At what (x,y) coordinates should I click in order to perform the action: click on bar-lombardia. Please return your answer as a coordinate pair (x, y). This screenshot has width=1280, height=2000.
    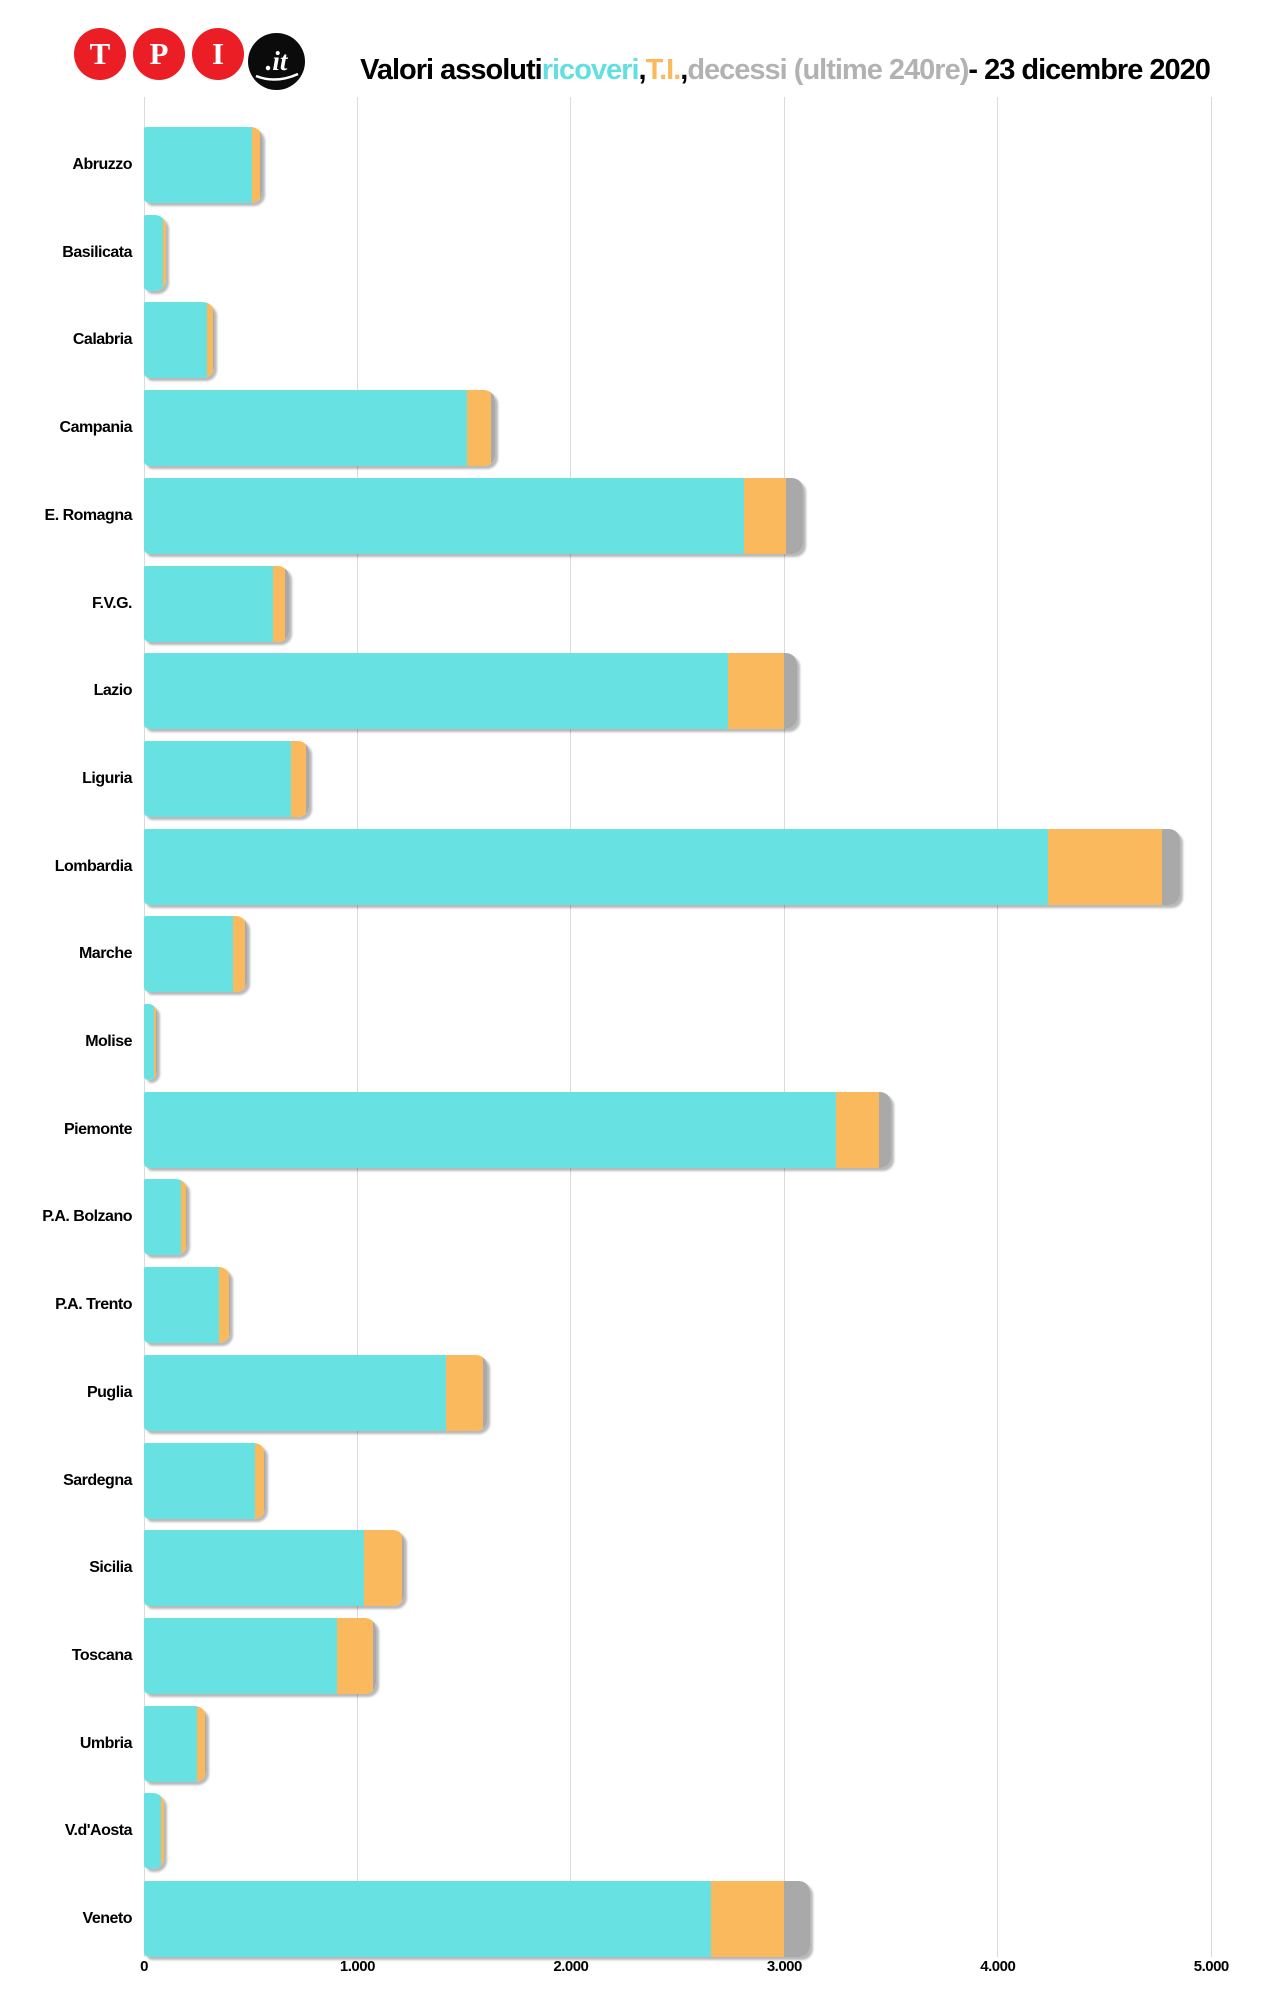
    Looking at the image, I should click on (662, 866).